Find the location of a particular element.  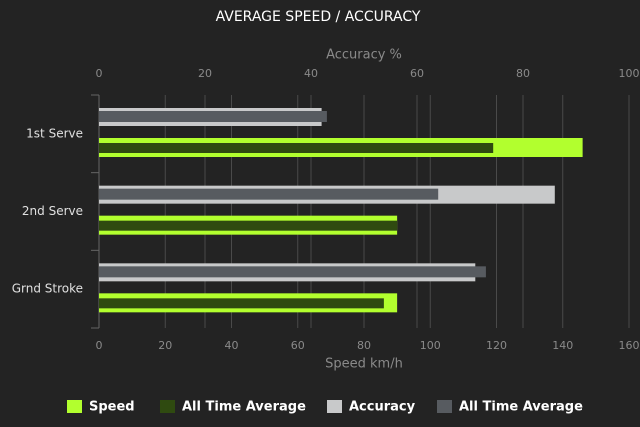

legend-label: Accuracy is located at coordinates (382, 407).